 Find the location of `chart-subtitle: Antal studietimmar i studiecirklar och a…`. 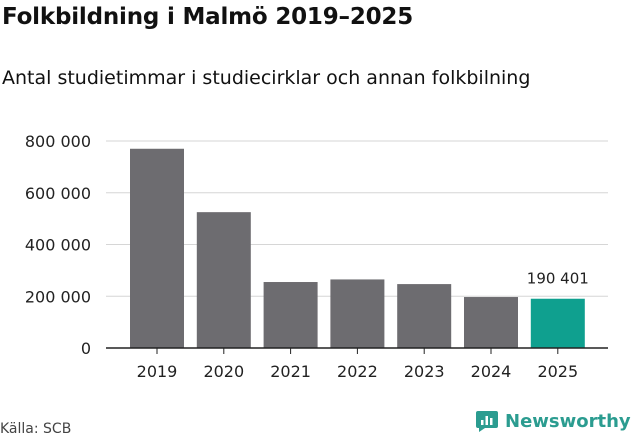

chart-subtitle: Antal studietimmar i studiecirklar och a… is located at coordinates (266, 78).